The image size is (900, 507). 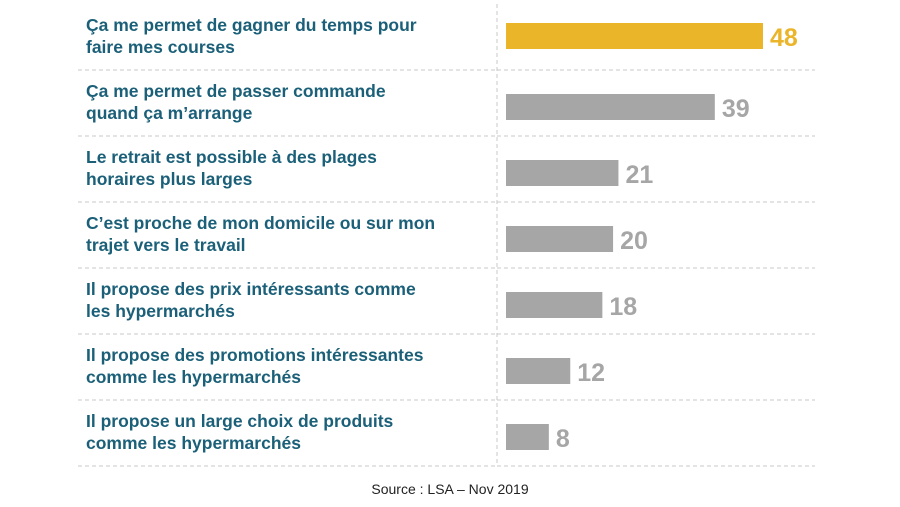 I want to click on value-label: 18, so click(x=623, y=307).